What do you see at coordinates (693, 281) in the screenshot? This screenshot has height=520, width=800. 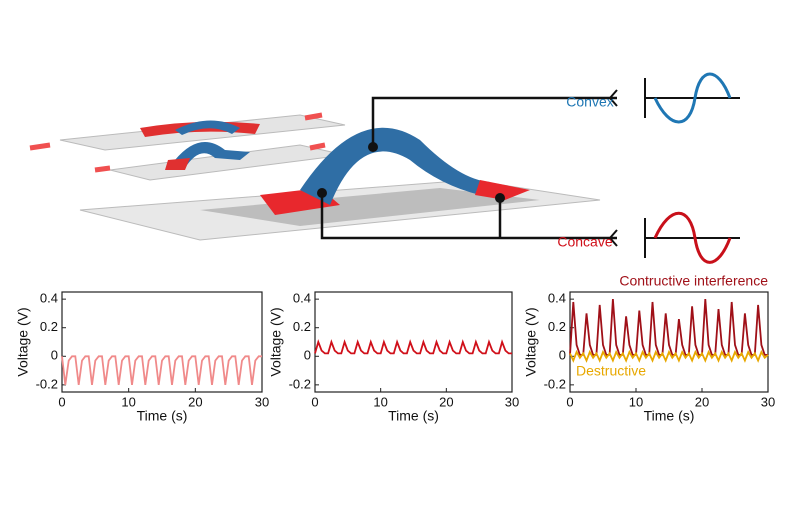 I see `series-label: Contructive interference` at bounding box center [693, 281].